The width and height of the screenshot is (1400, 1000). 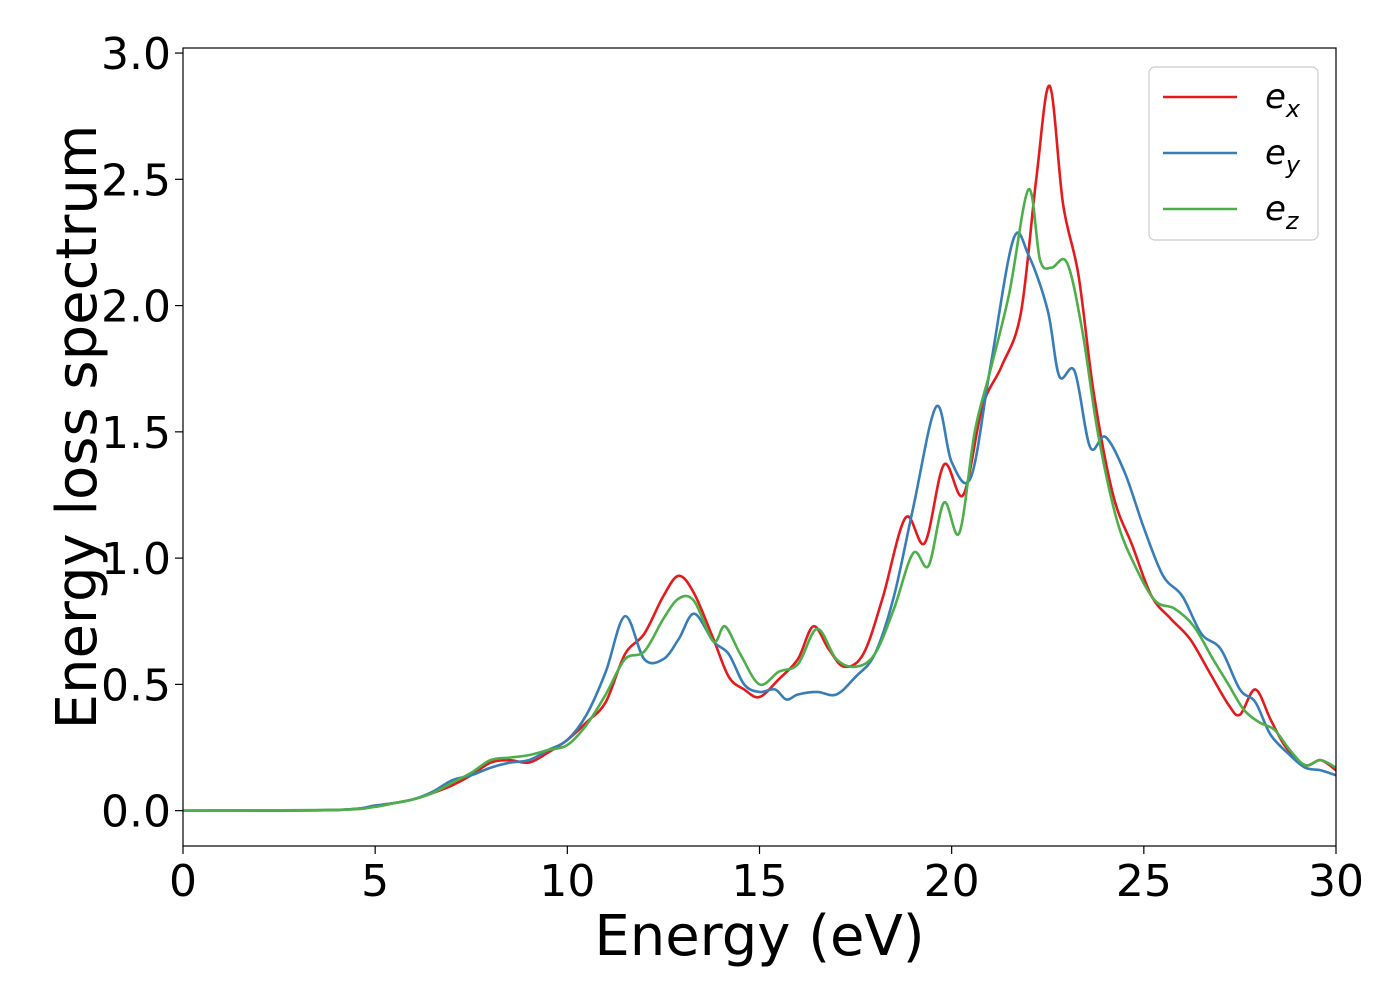 I want to click on legend-item-y: ey, so click(x=1232, y=156).